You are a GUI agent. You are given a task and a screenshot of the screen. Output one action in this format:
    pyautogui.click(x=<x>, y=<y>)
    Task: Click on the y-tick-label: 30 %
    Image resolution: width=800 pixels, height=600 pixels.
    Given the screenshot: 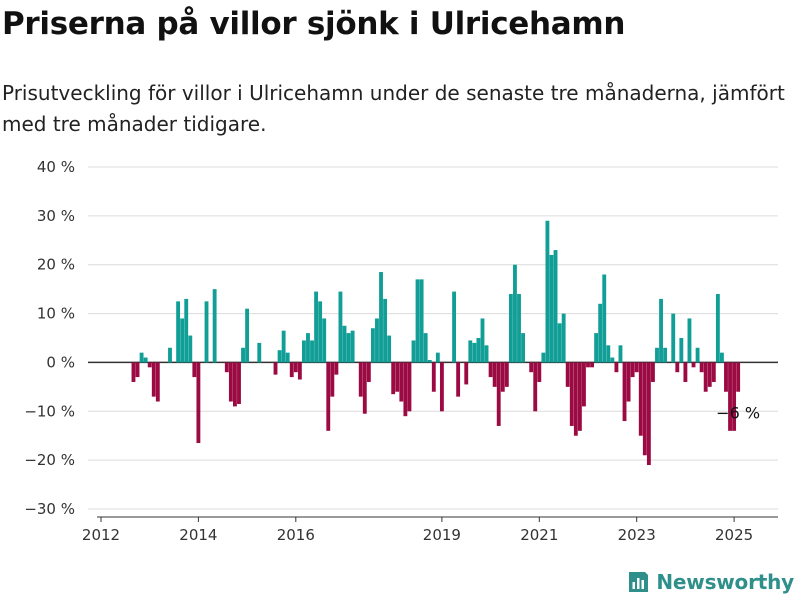 What is the action you would take?
    pyautogui.click(x=56, y=216)
    